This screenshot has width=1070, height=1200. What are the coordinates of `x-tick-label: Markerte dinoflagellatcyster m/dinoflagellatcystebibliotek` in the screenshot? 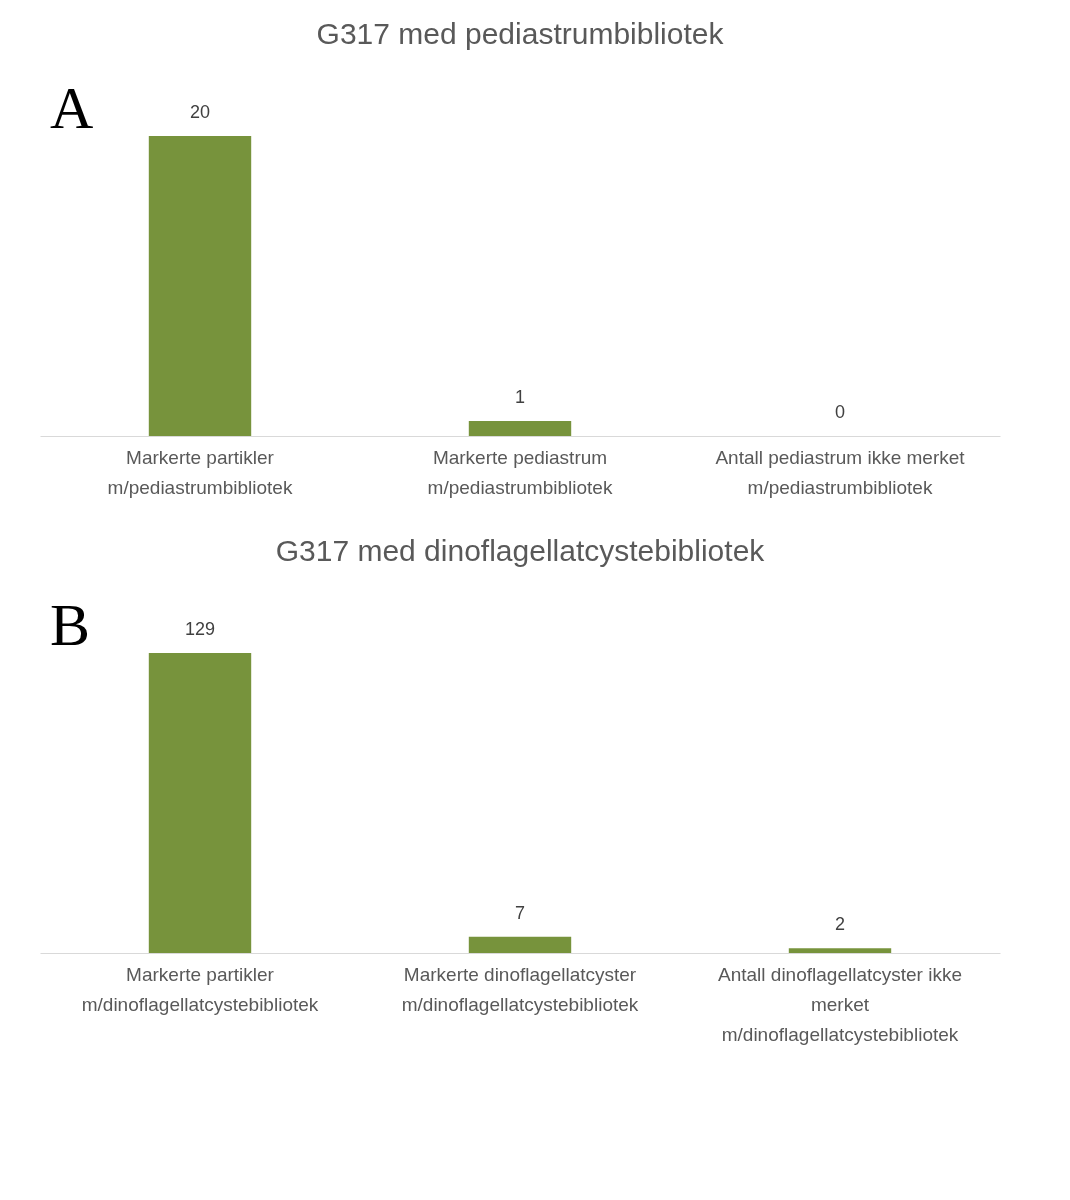 It's located at (520, 989).